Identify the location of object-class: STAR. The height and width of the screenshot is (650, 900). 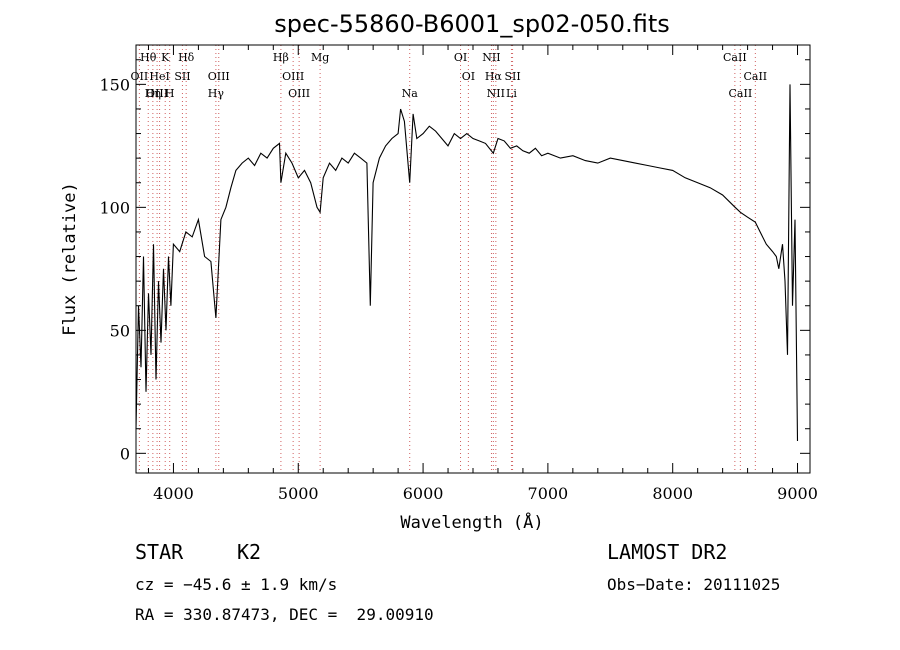
(159, 552).